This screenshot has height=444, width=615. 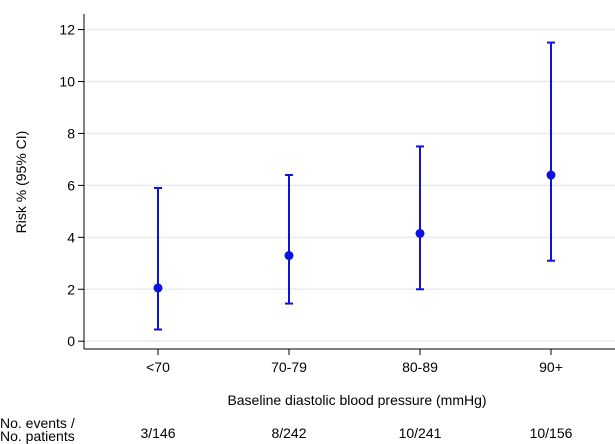 What do you see at coordinates (37, 423) in the screenshot?
I see `counts-label-line1: No. events /` at bounding box center [37, 423].